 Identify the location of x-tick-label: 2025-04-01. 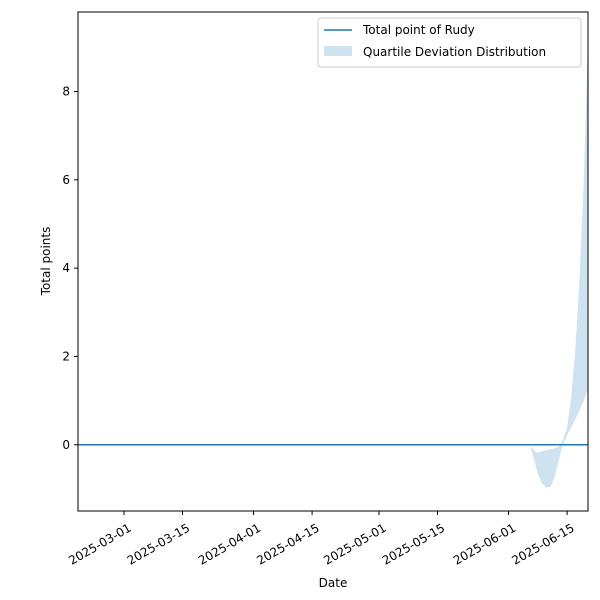
(229, 544).